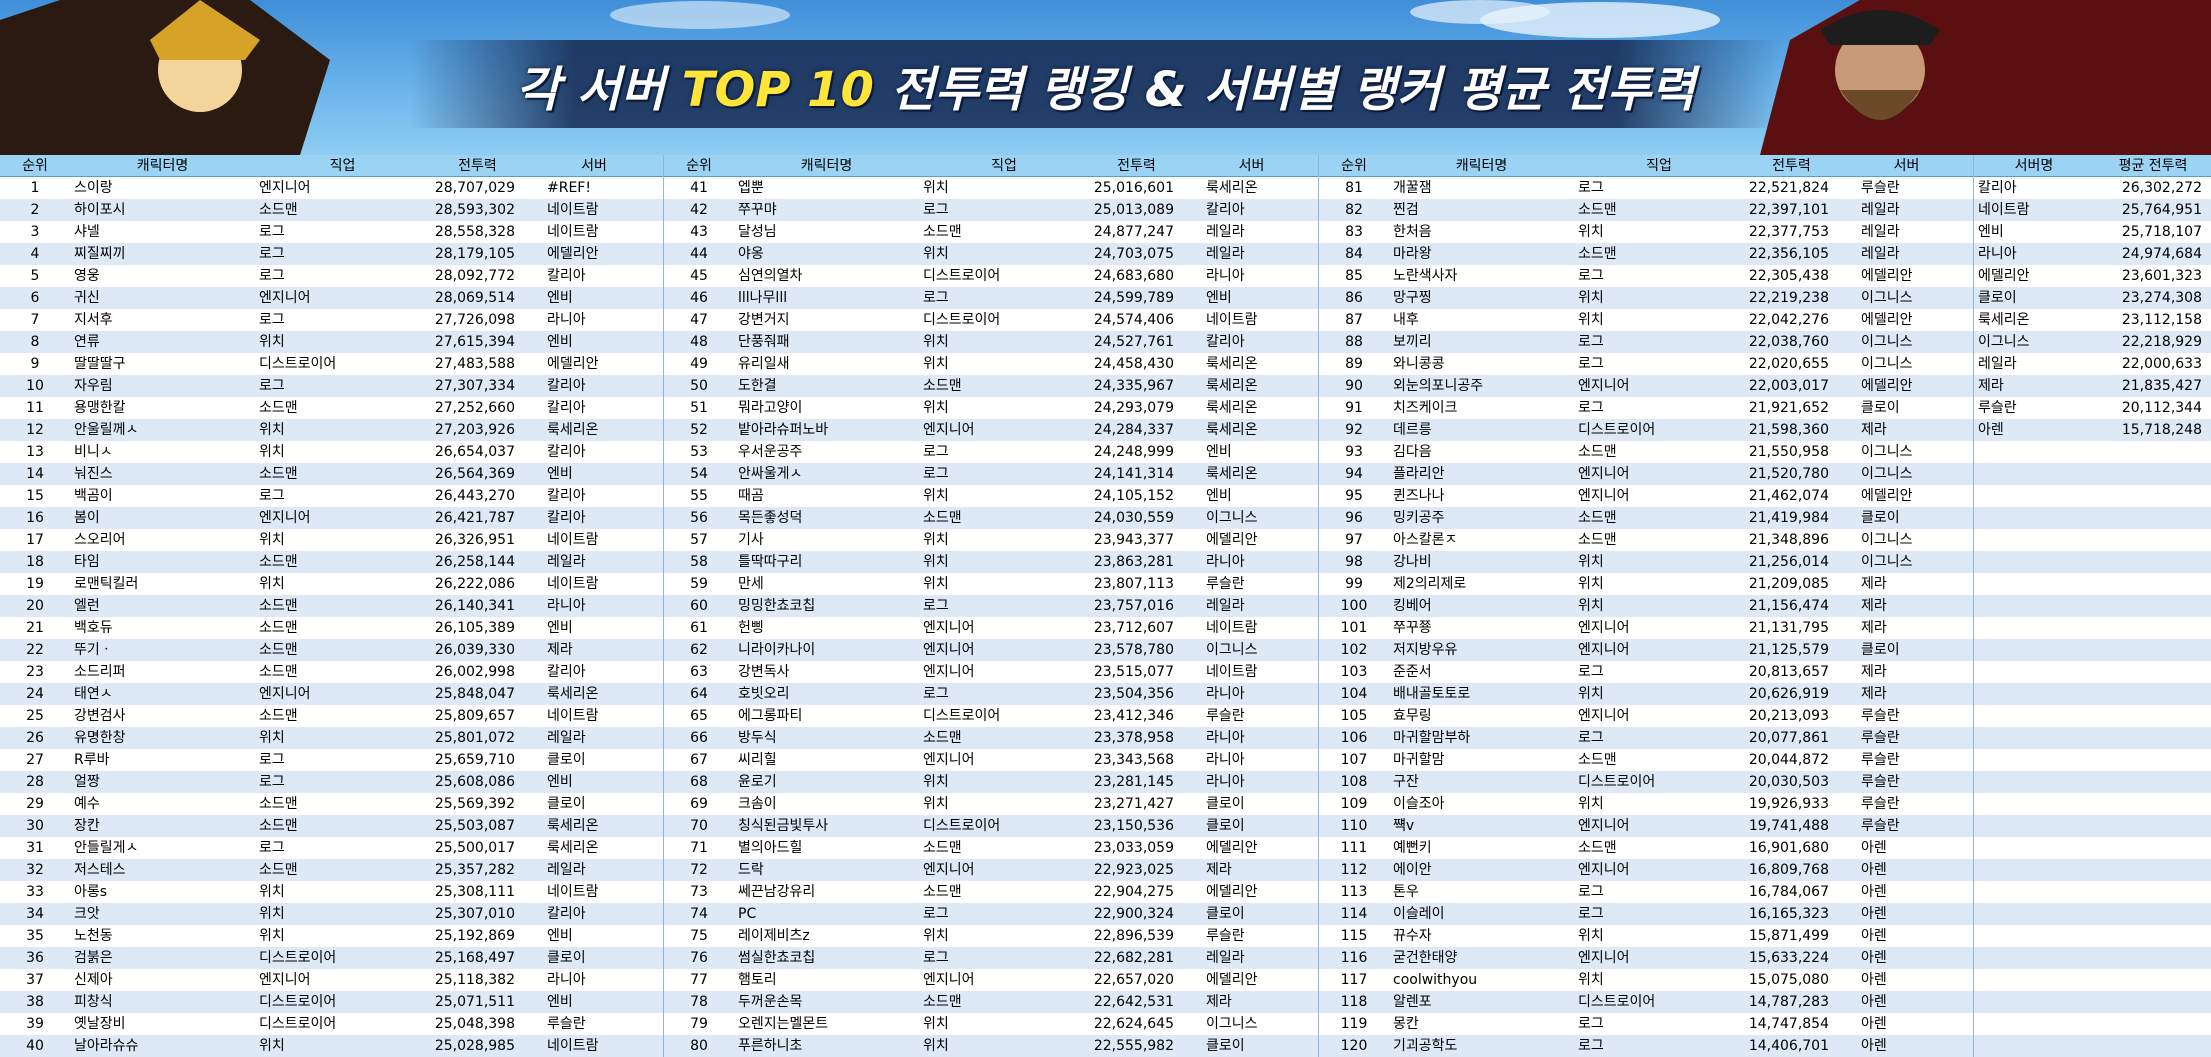 Image resolution: width=2211 pixels, height=1057 pixels. What do you see at coordinates (699, 210) in the screenshot?
I see `rank: 42` at bounding box center [699, 210].